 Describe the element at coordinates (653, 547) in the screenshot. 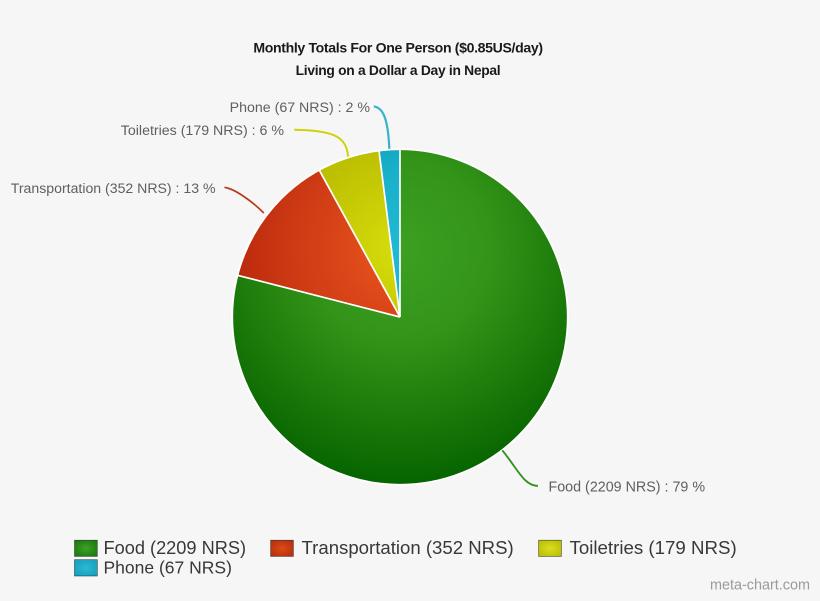

I see `svg-text: Toiletries (179 NRS)` at that location.